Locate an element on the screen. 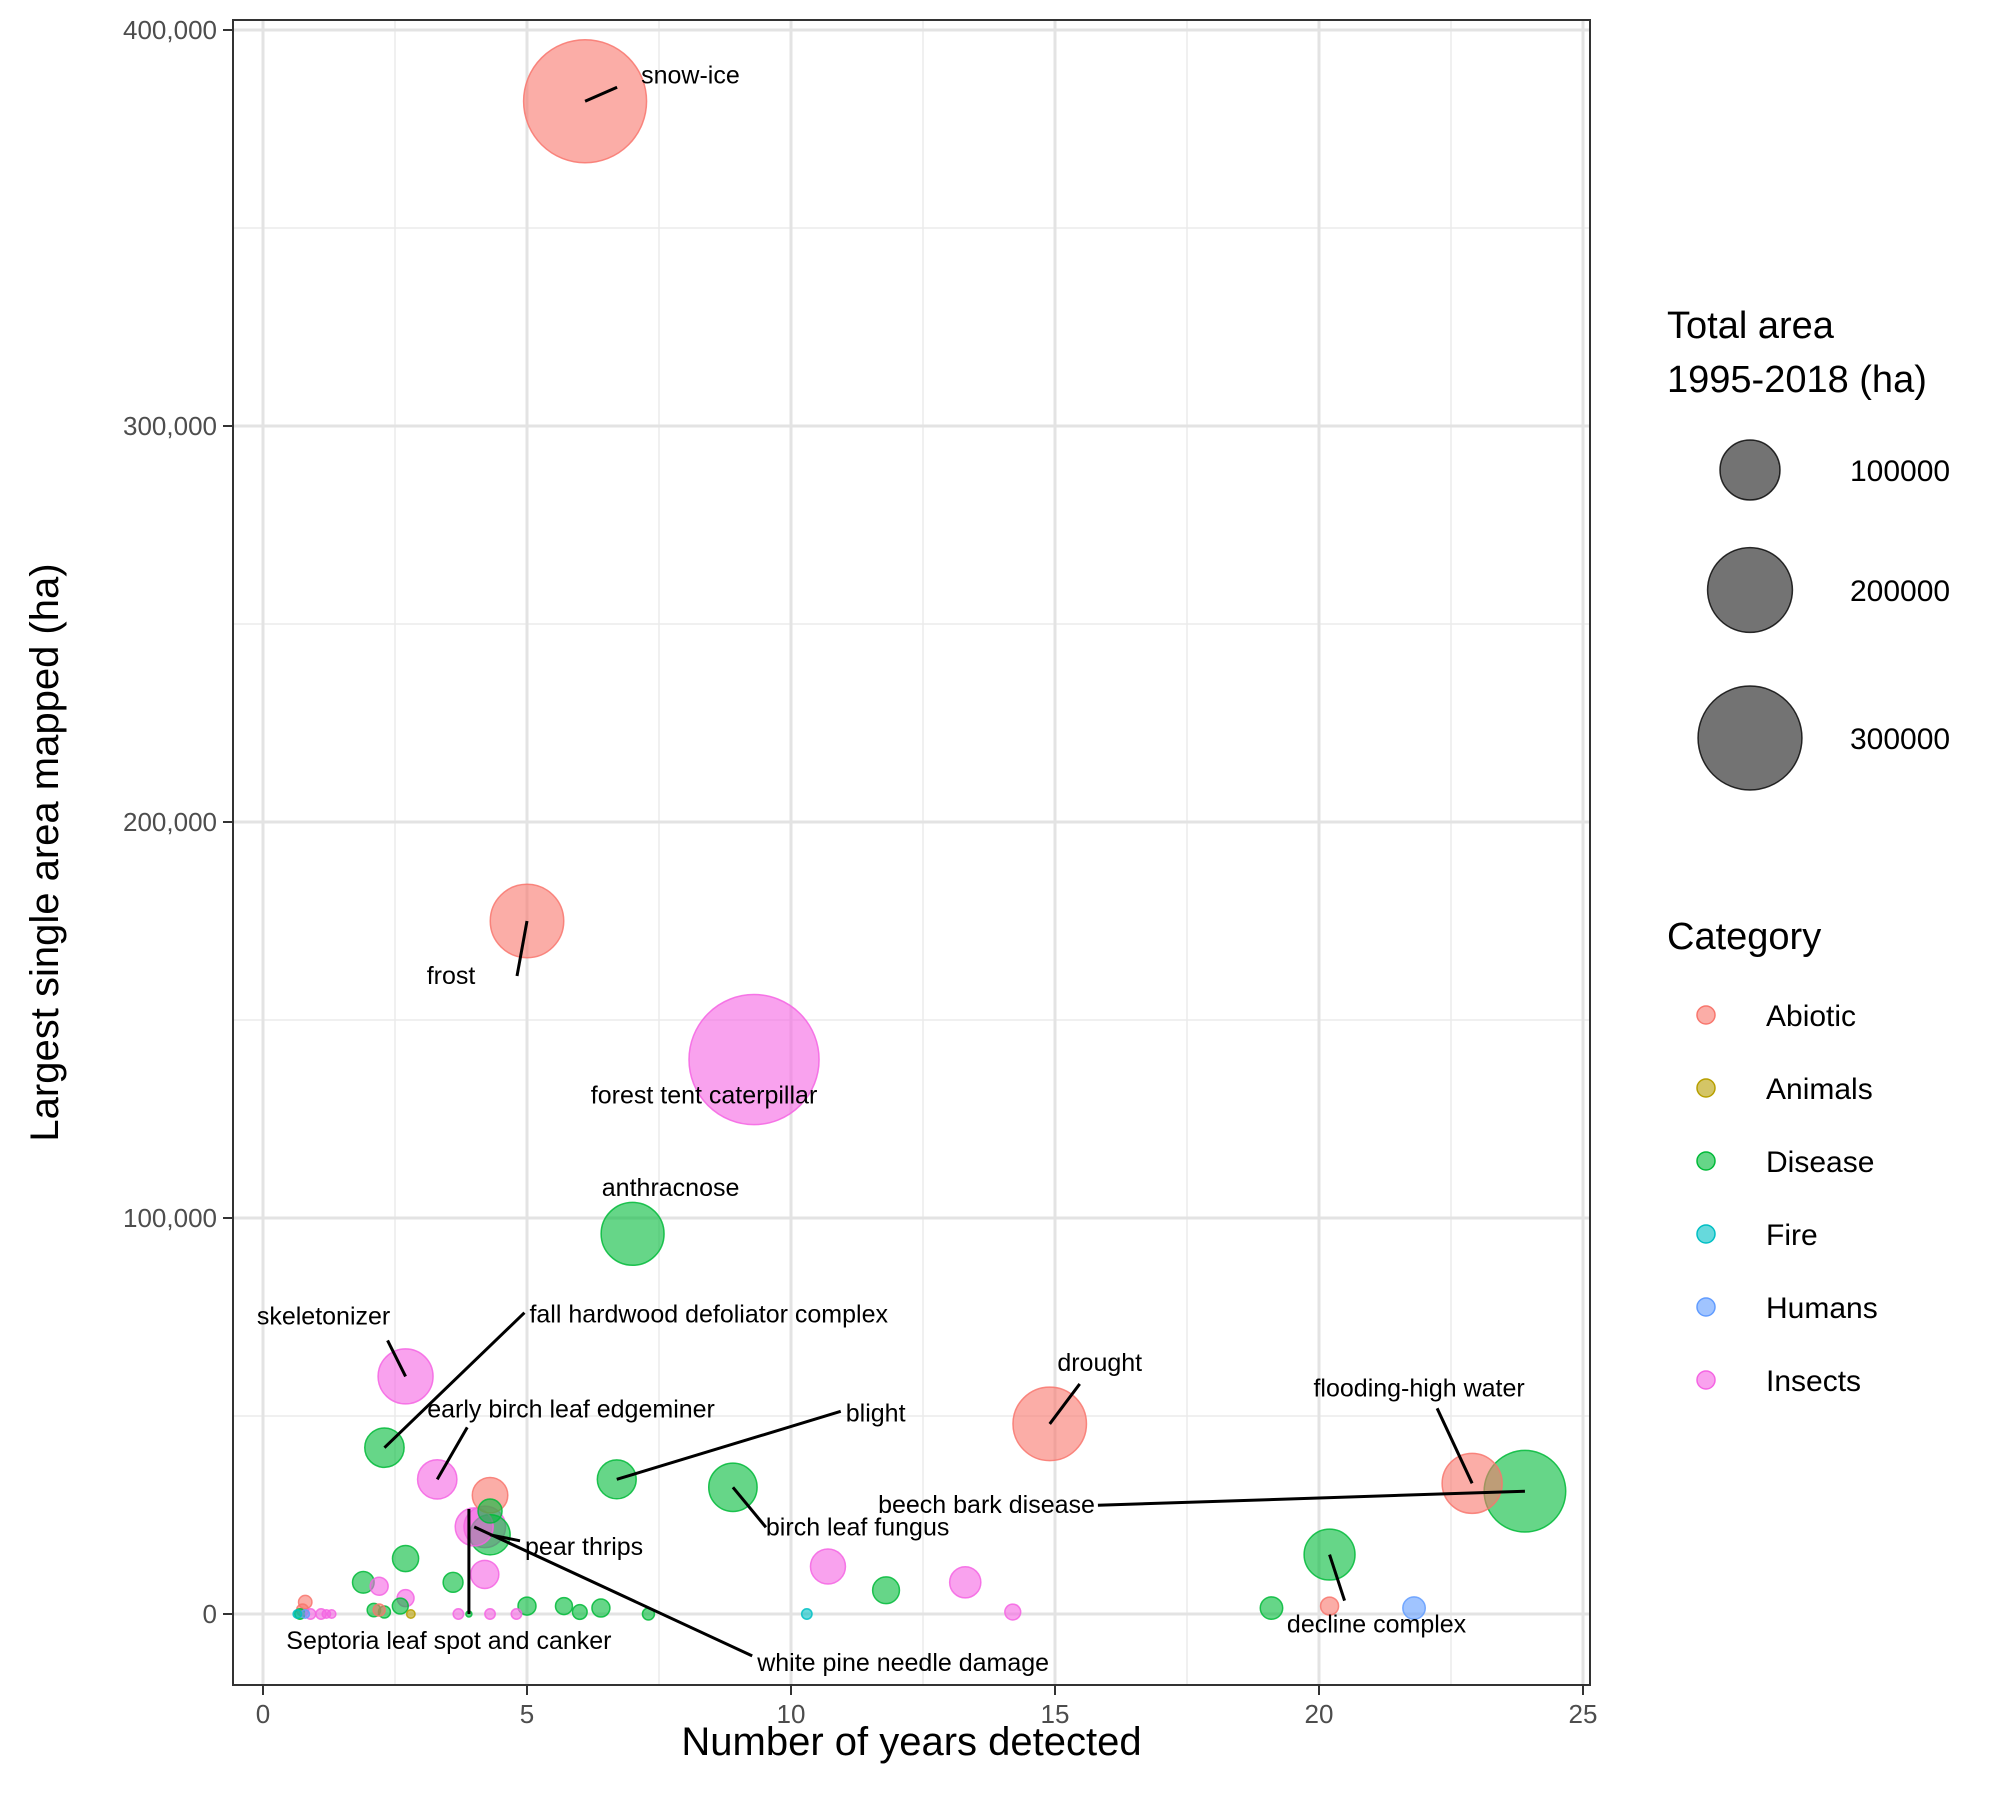 The width and height of the screenshot is (2000, 1800). legend-label-humans: Humans is located at coordinates (1822, 1308).